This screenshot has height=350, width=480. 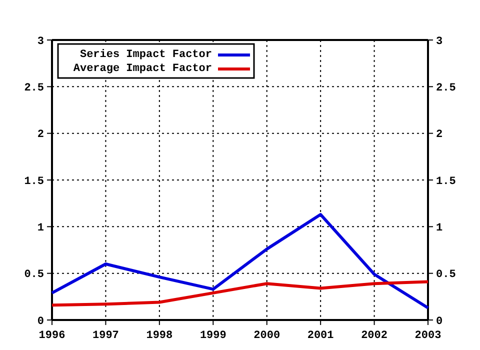 What do you see at coordinates (428, 336) in the screenshot?
I see `x-tick-label: 2003` at bounding box center [428, 336].